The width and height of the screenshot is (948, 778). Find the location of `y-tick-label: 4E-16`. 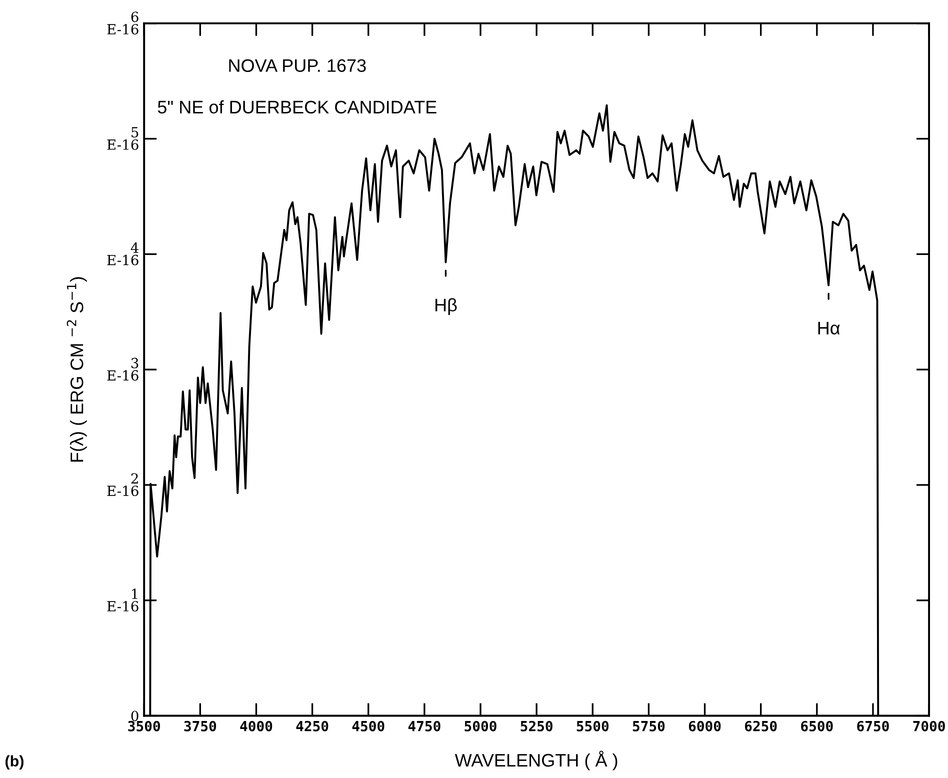

y-tick-label: 4E-16 is located at coordinates (123, 254).